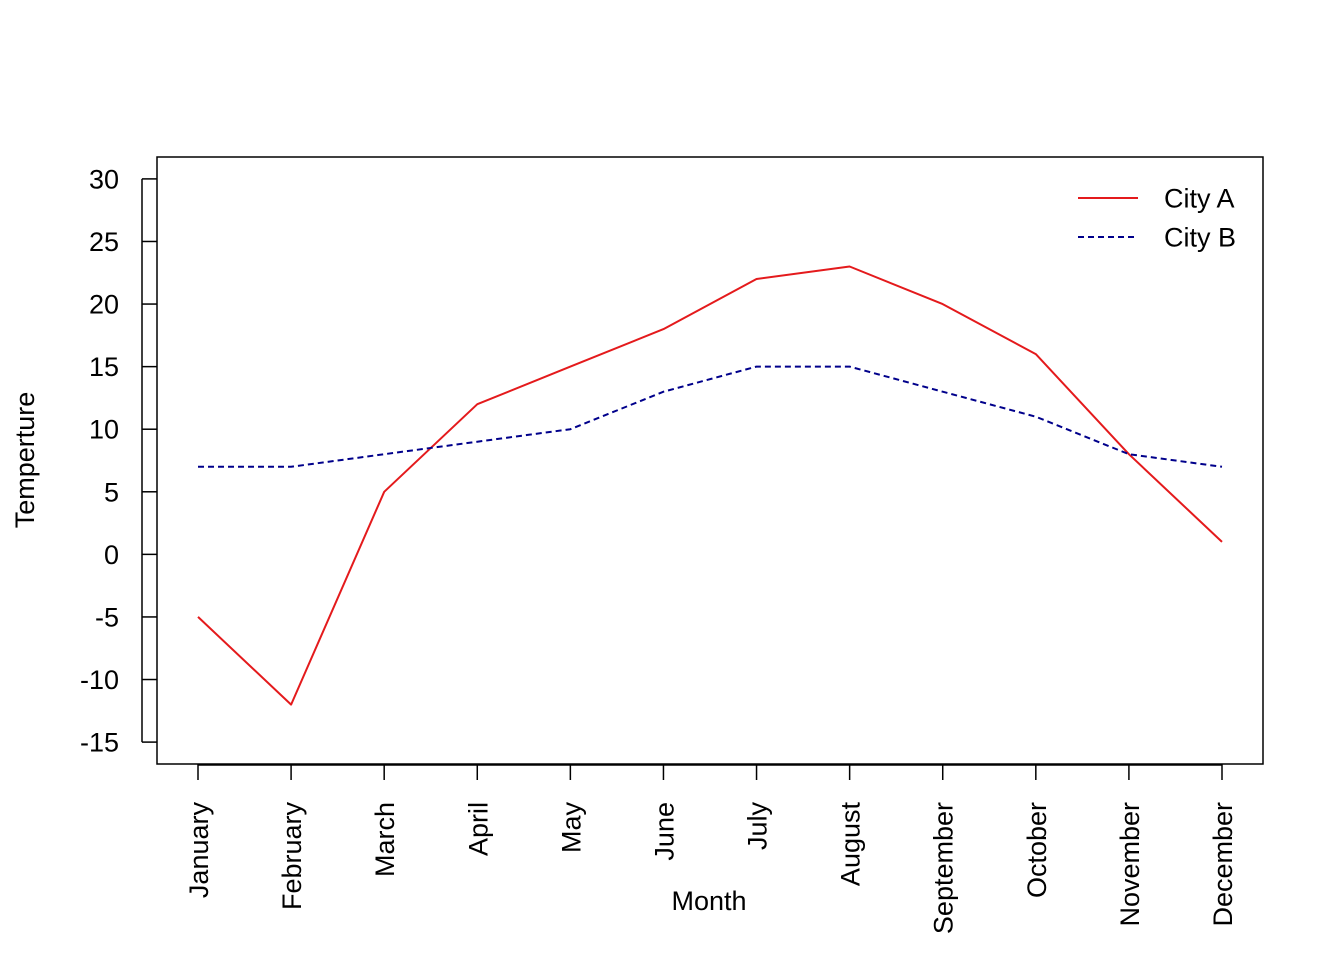  I want to click on x-axis-title: Month, so click(708, 901).